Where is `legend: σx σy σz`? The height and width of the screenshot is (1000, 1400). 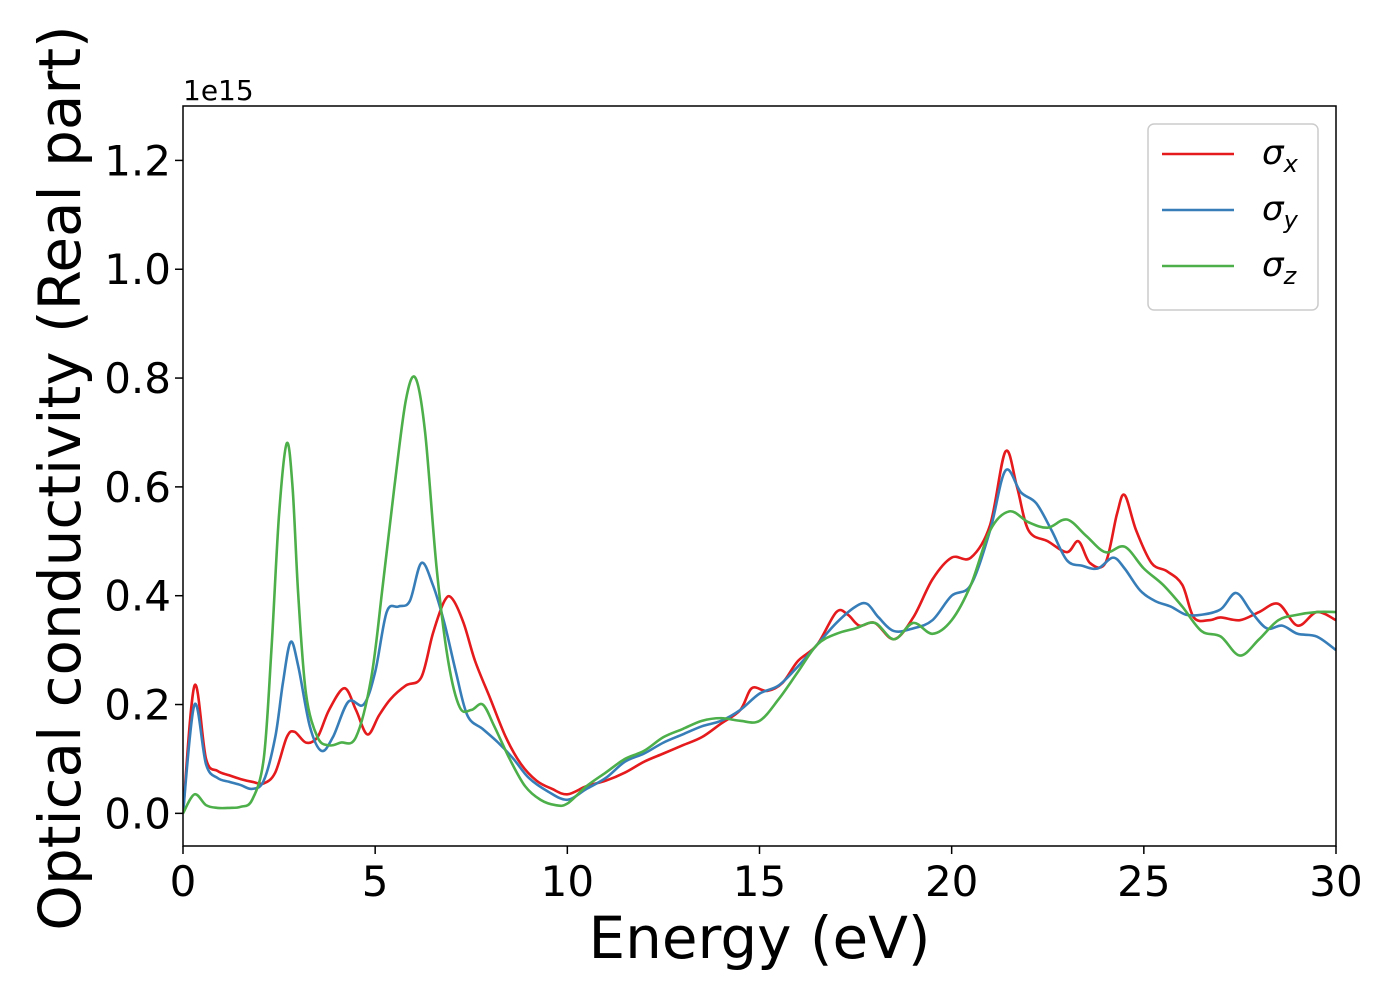
legend: σx σy σz is located at coordinates (1233, 217).